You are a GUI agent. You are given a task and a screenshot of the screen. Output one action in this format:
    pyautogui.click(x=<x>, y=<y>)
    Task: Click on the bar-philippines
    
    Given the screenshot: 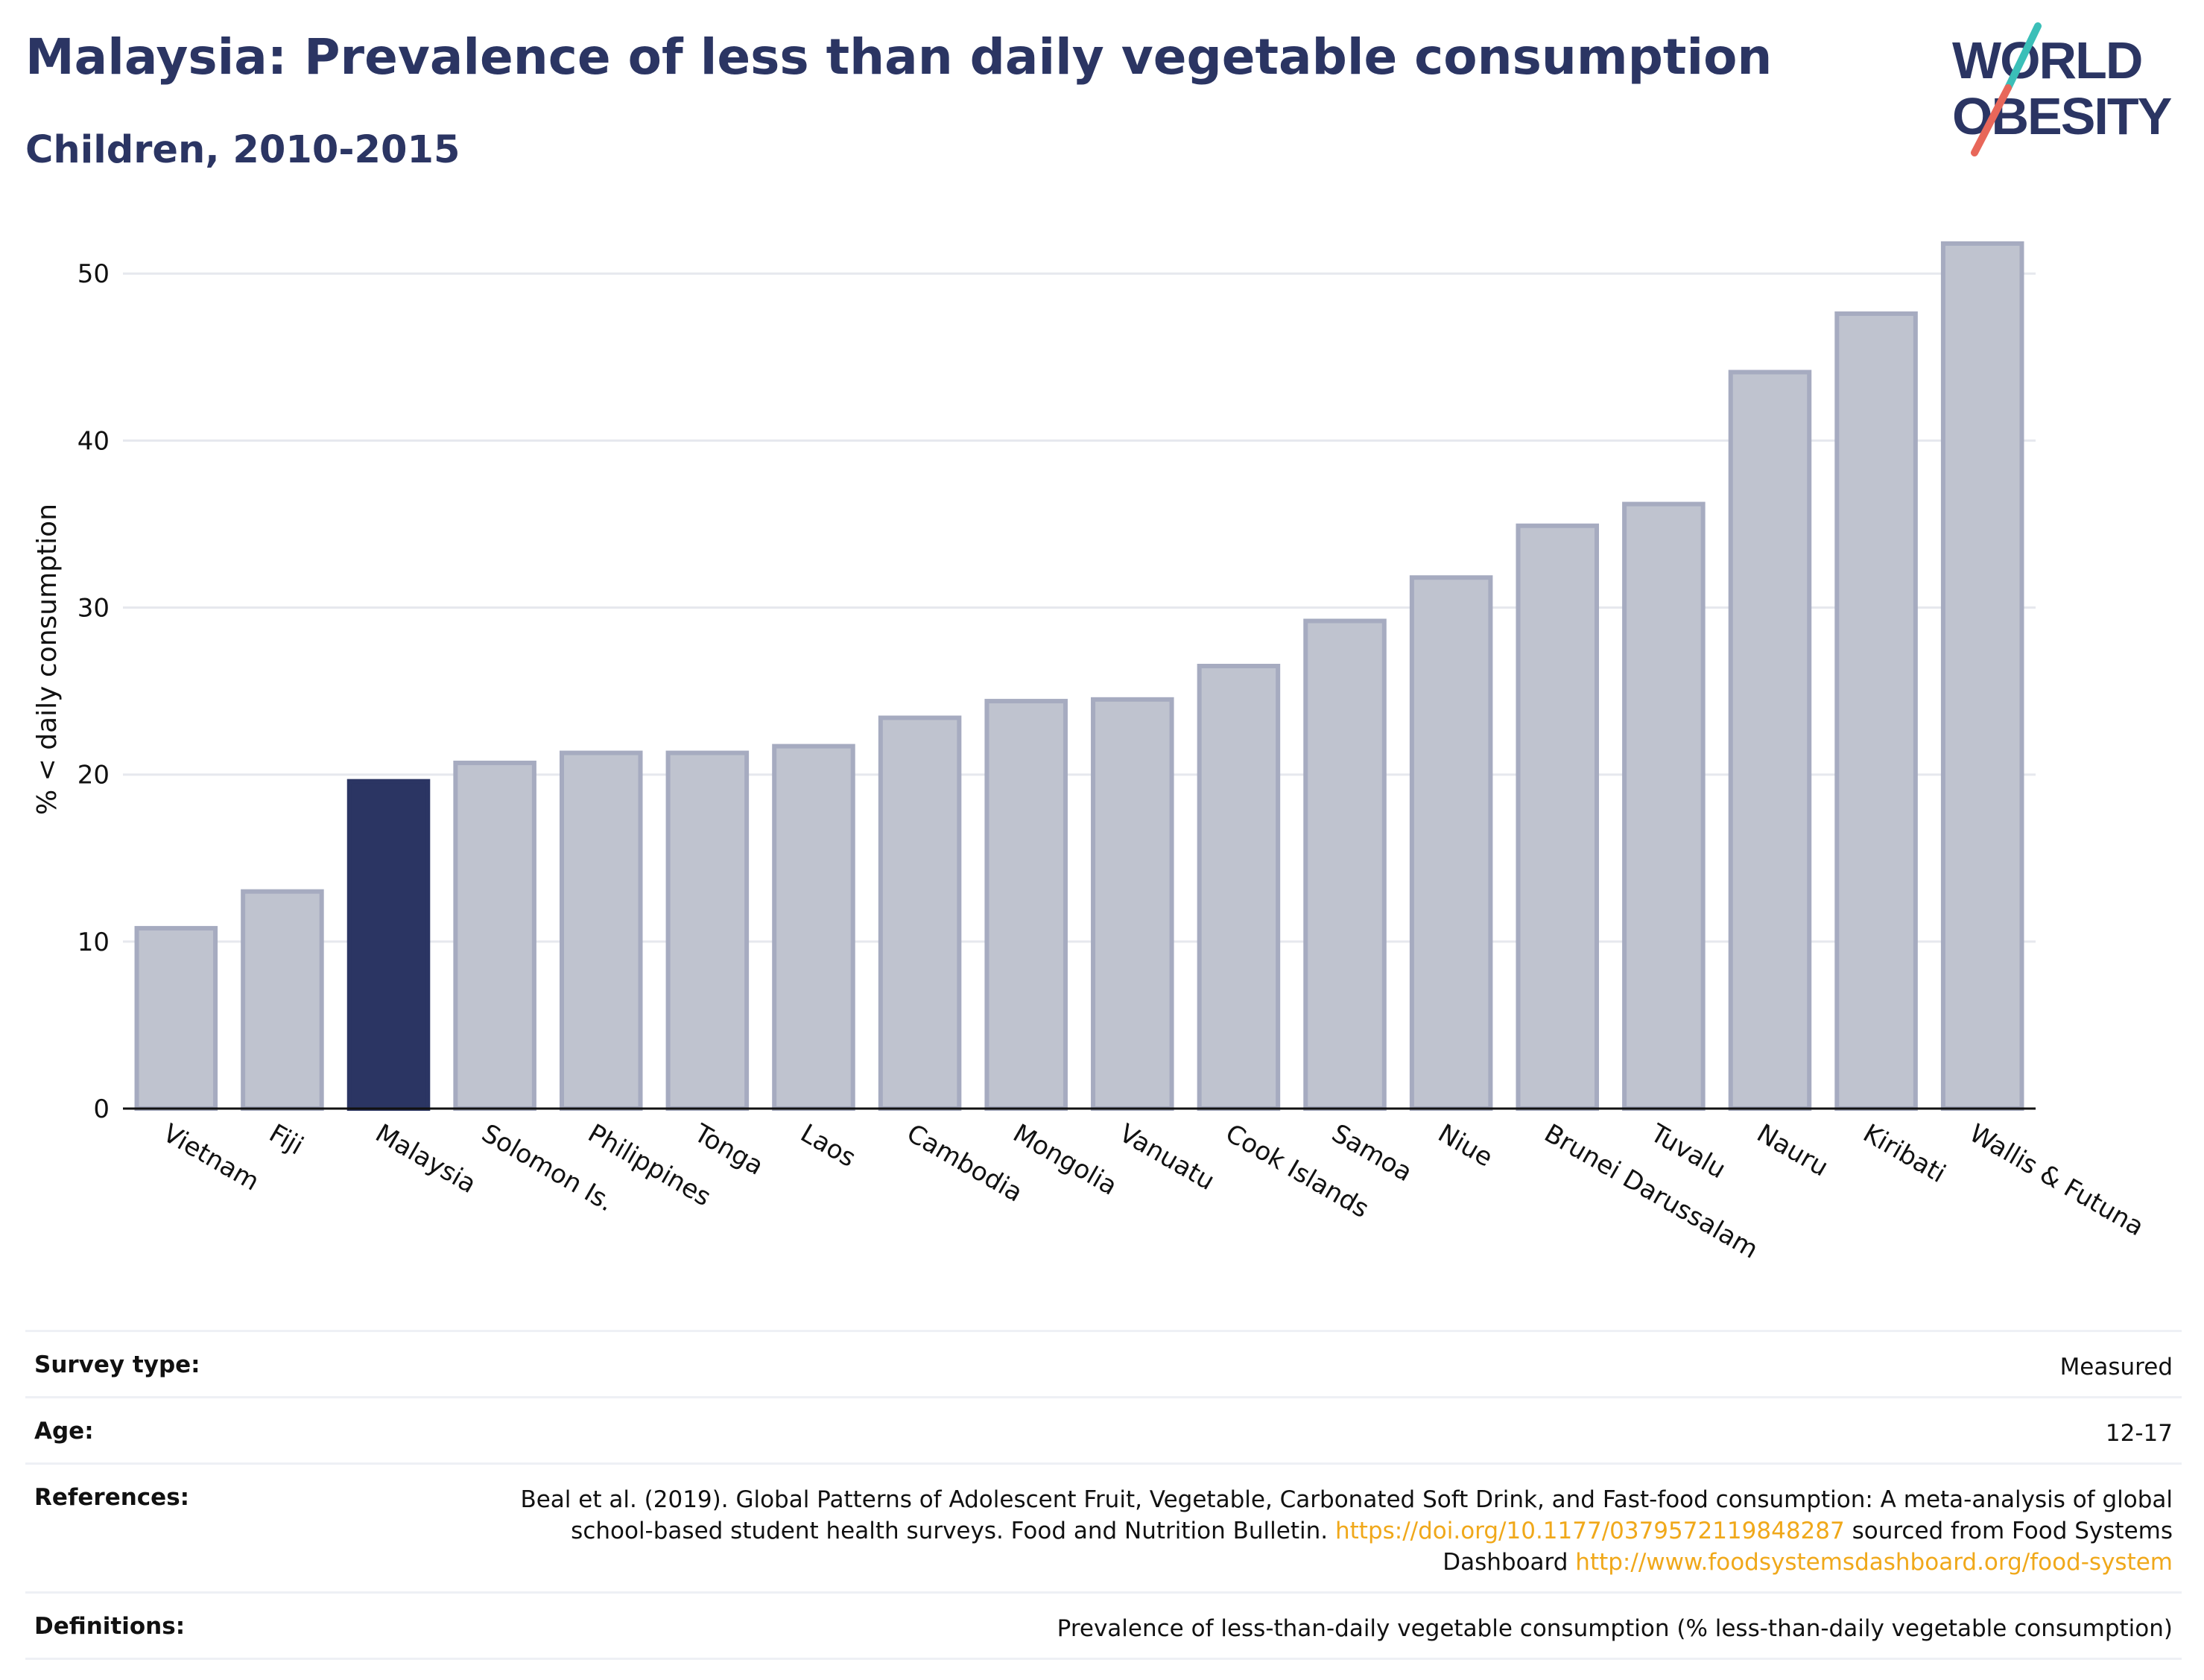 What is the action you would take?
    pyautogui.click(x=601, y=930)
    